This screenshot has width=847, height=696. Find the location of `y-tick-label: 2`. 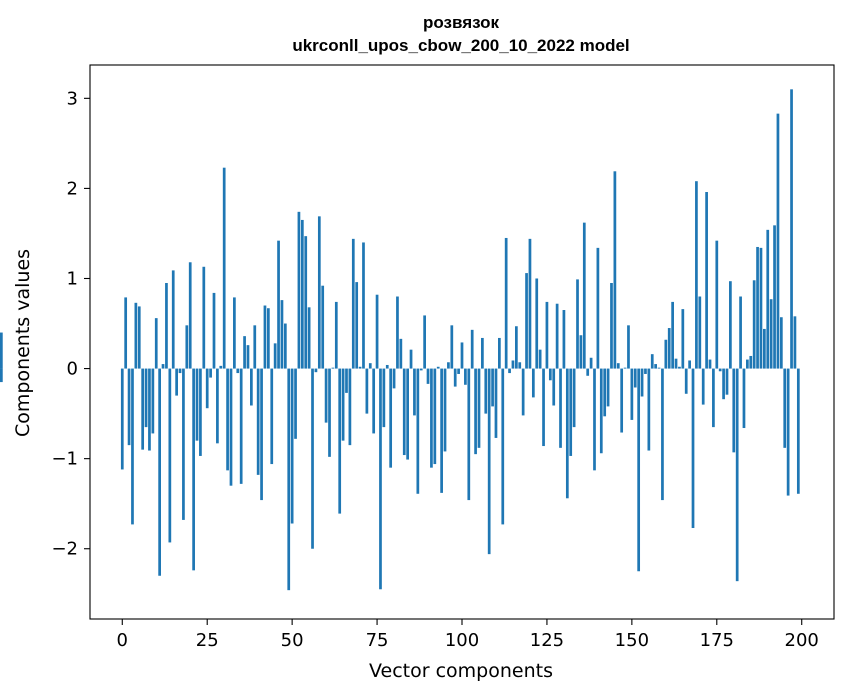

y-tick-label: 2 is located at coordinates (72, 188).